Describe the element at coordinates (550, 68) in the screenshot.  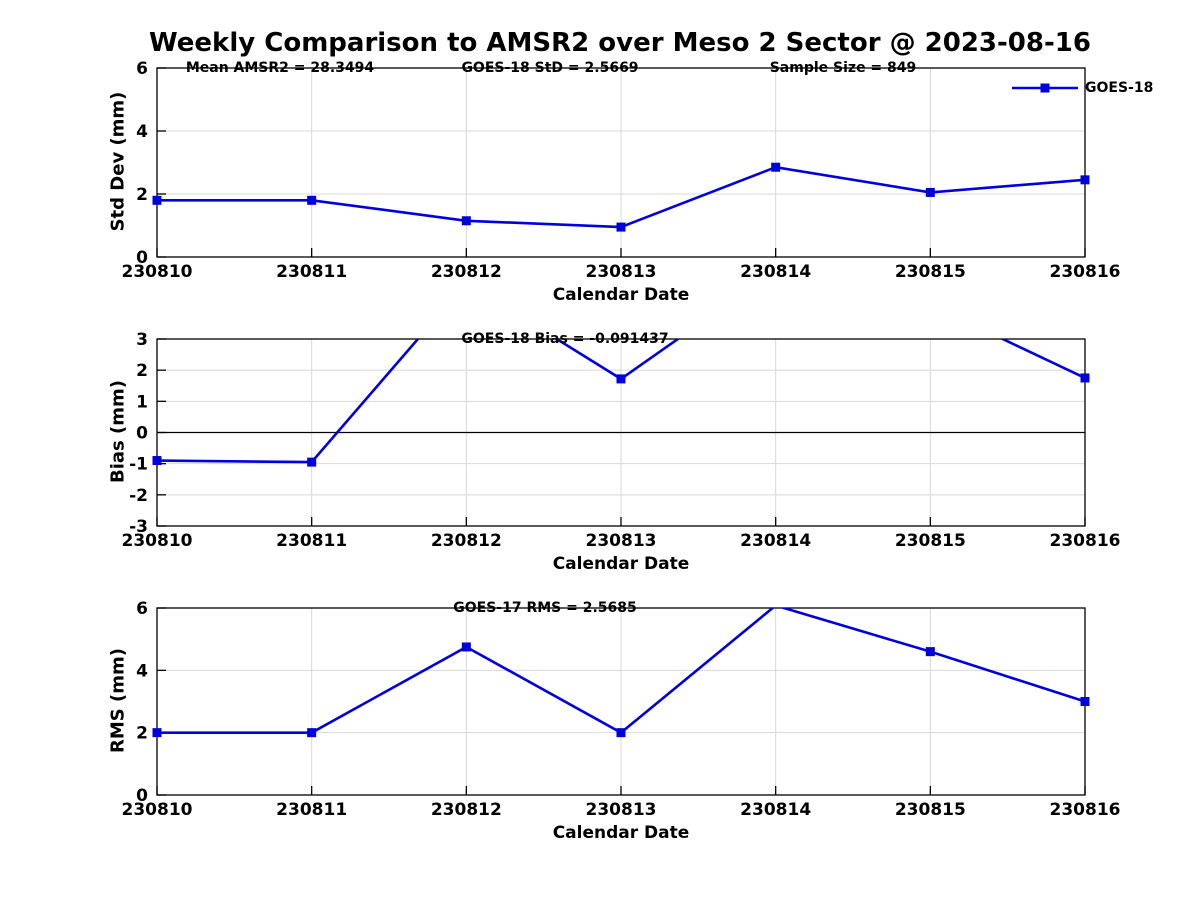
I see `annotation-goes18-std: GOES-18 StD = 2.5669` at that location.